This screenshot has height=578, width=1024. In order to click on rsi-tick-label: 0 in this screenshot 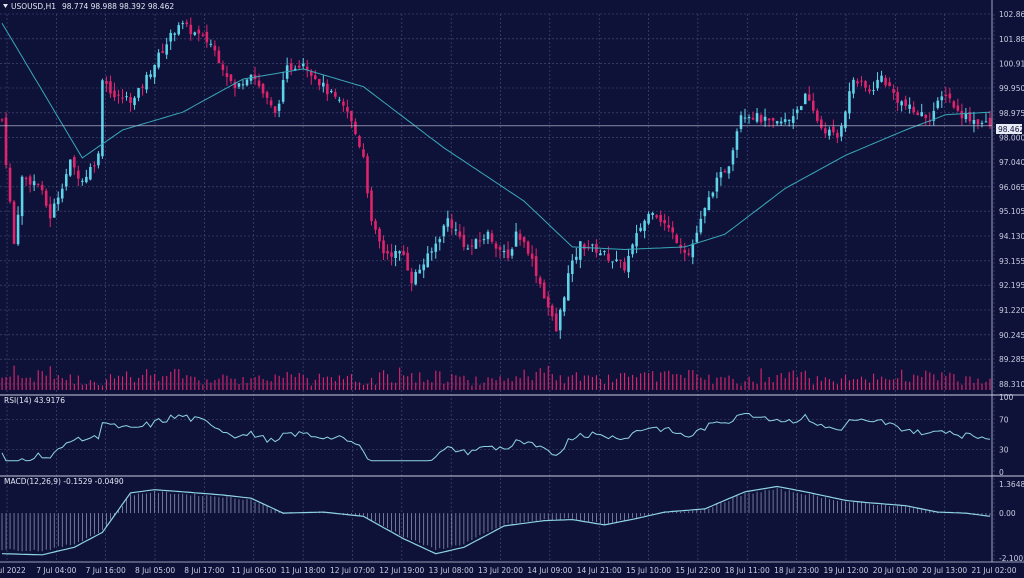, I will do `click(1001, 472)`.